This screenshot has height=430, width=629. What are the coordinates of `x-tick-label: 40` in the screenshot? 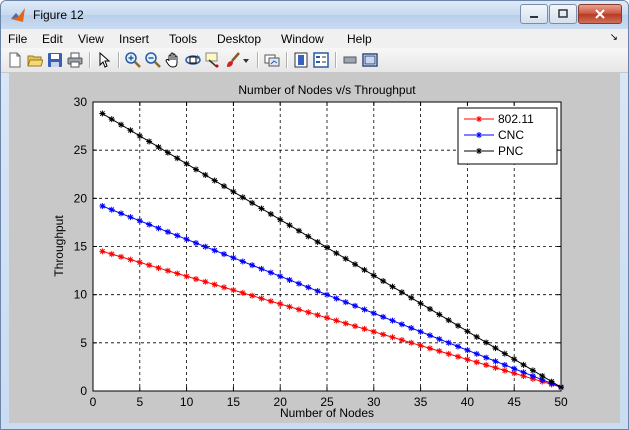 It's located at (468, 402).